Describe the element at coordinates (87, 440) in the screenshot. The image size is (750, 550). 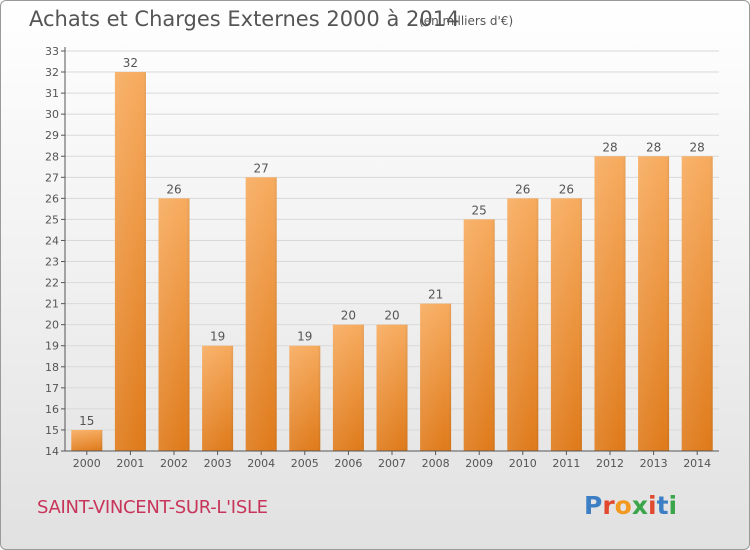
I see `bar-shade-2000` at that location.